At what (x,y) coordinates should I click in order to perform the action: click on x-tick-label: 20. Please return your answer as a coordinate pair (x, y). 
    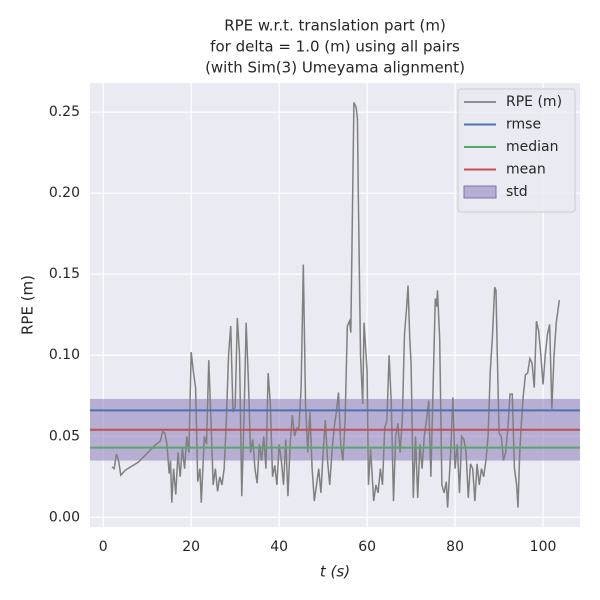
    Looking at the image, I should click on (191, 547).